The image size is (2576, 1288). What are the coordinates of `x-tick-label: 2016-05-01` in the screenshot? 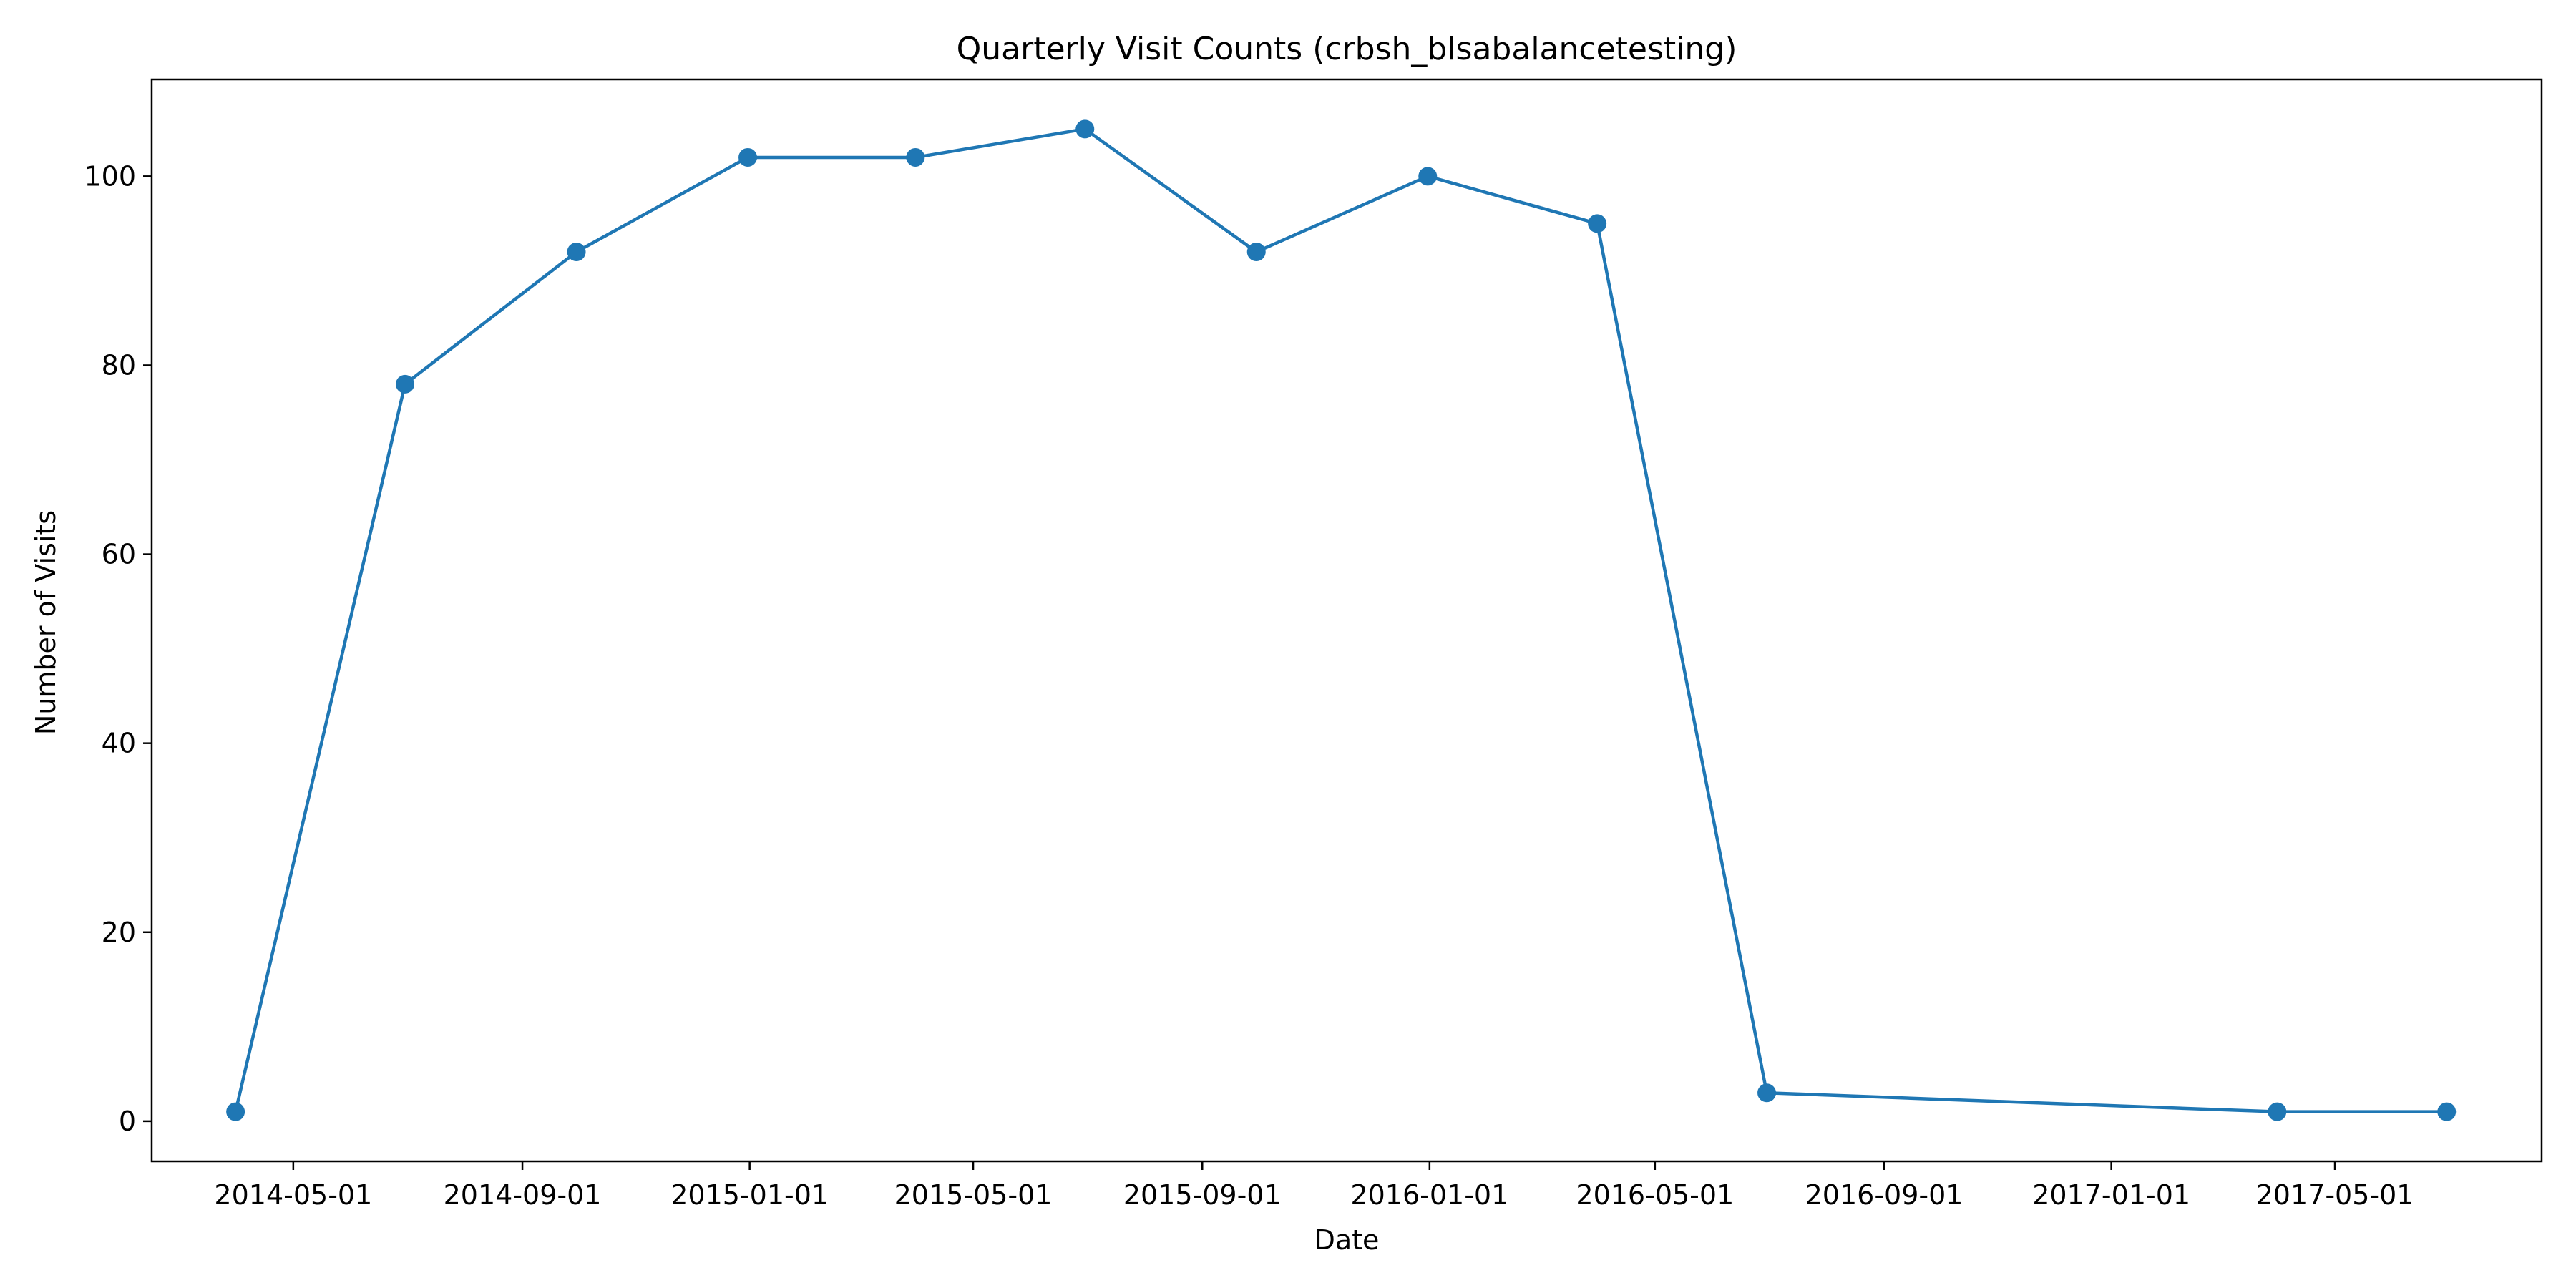 It's located at (1655, 1195).